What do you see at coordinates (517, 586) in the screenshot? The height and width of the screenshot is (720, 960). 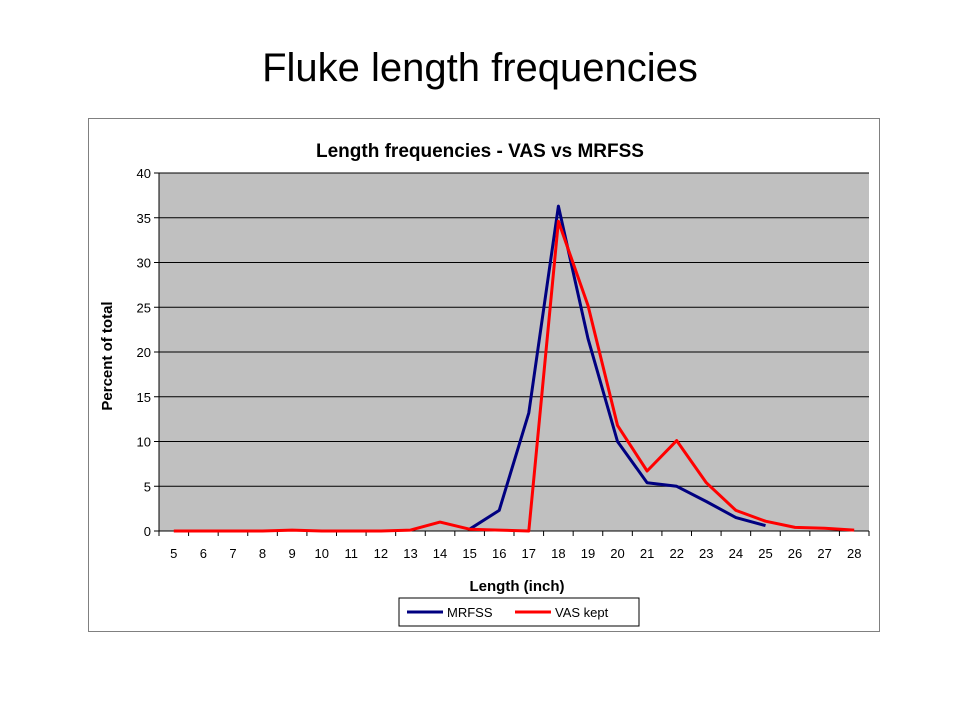 I see `x-axis-label: Length (inch)` at bounding box center [517, 586].